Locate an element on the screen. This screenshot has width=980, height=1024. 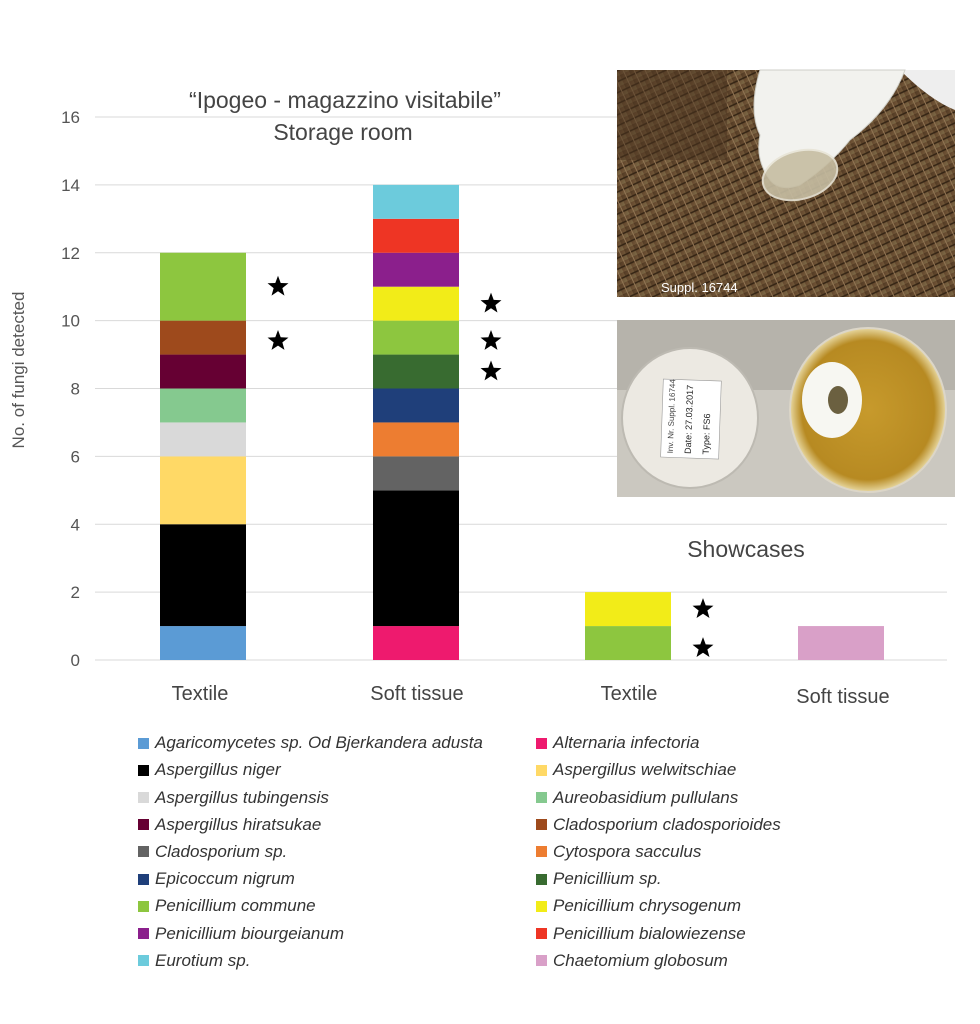
legend-item: Penicillium sp. is located at coordinates (686, 879).